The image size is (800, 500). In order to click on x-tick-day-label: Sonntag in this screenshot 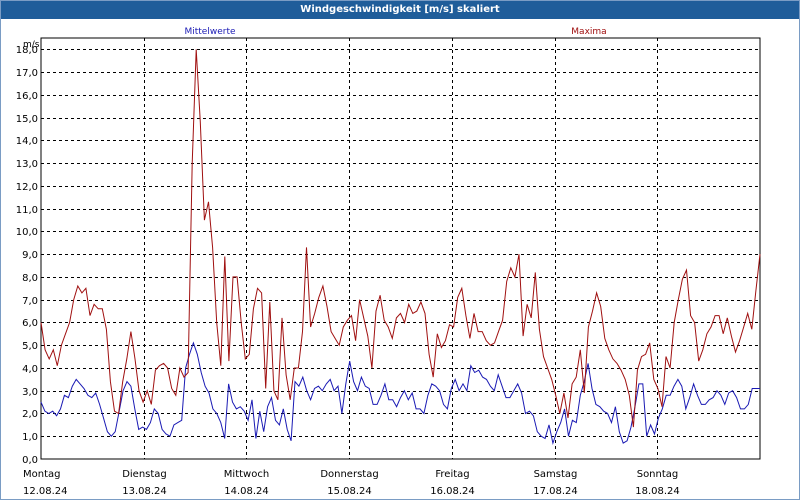, I will do `click(658, 474)`.